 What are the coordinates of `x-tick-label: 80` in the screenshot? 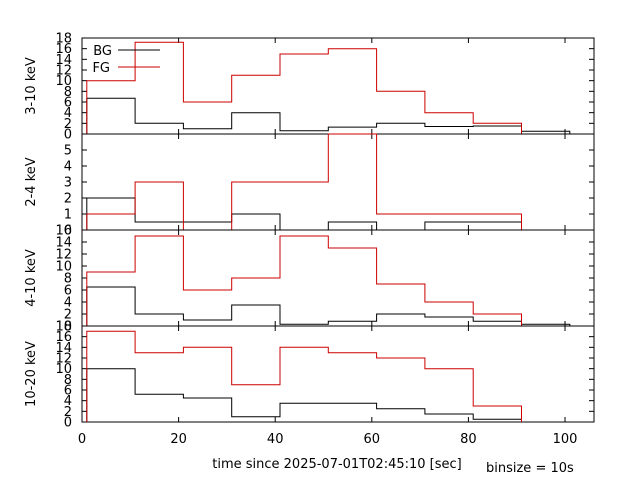 It's located at (468, 439).